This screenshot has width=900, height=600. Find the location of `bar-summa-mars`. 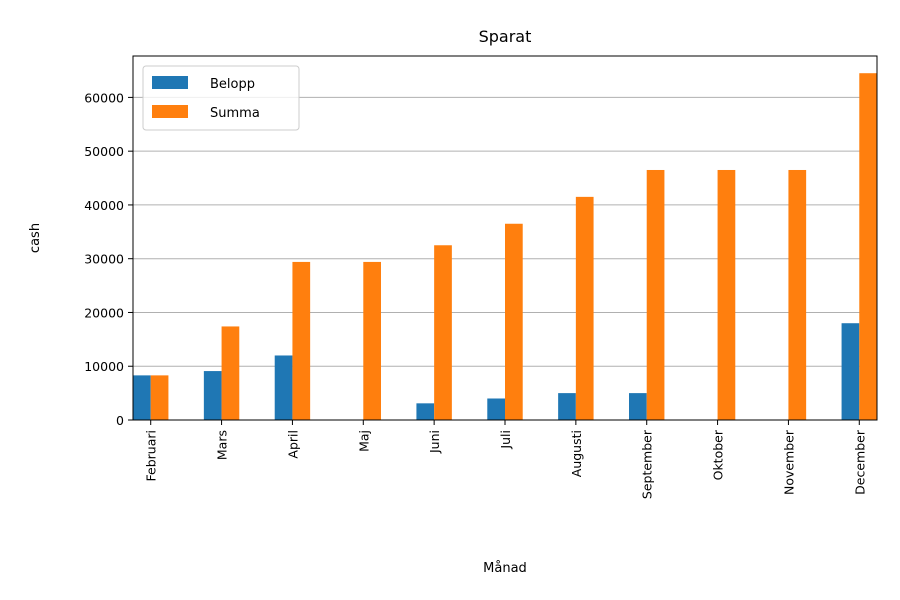

bar-summa-mars is located at coordinates (230, 373).